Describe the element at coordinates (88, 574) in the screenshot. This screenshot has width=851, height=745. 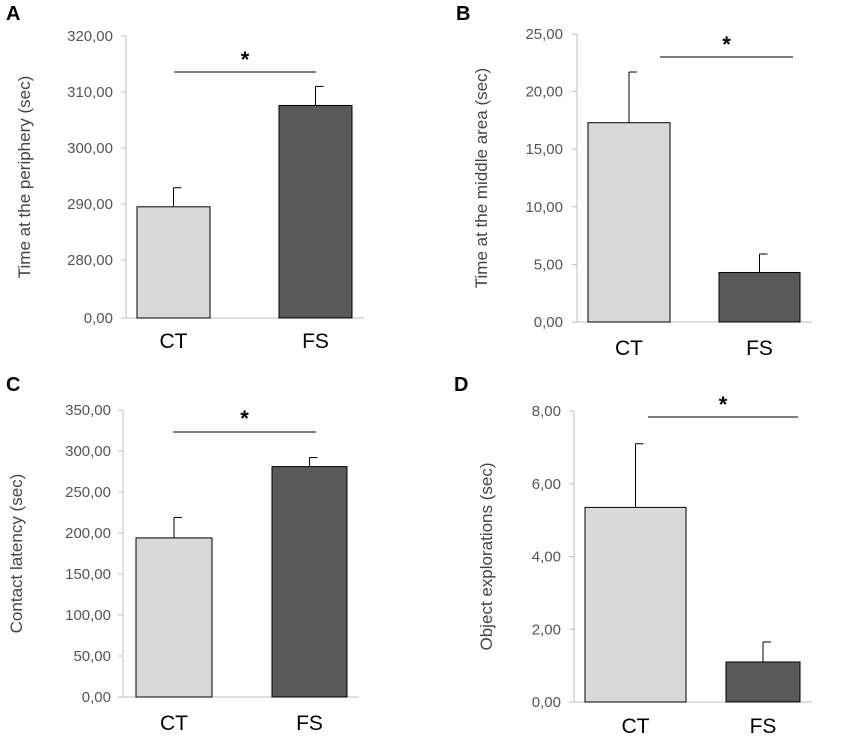
I see `y-tick-label: 150,00` at that location.